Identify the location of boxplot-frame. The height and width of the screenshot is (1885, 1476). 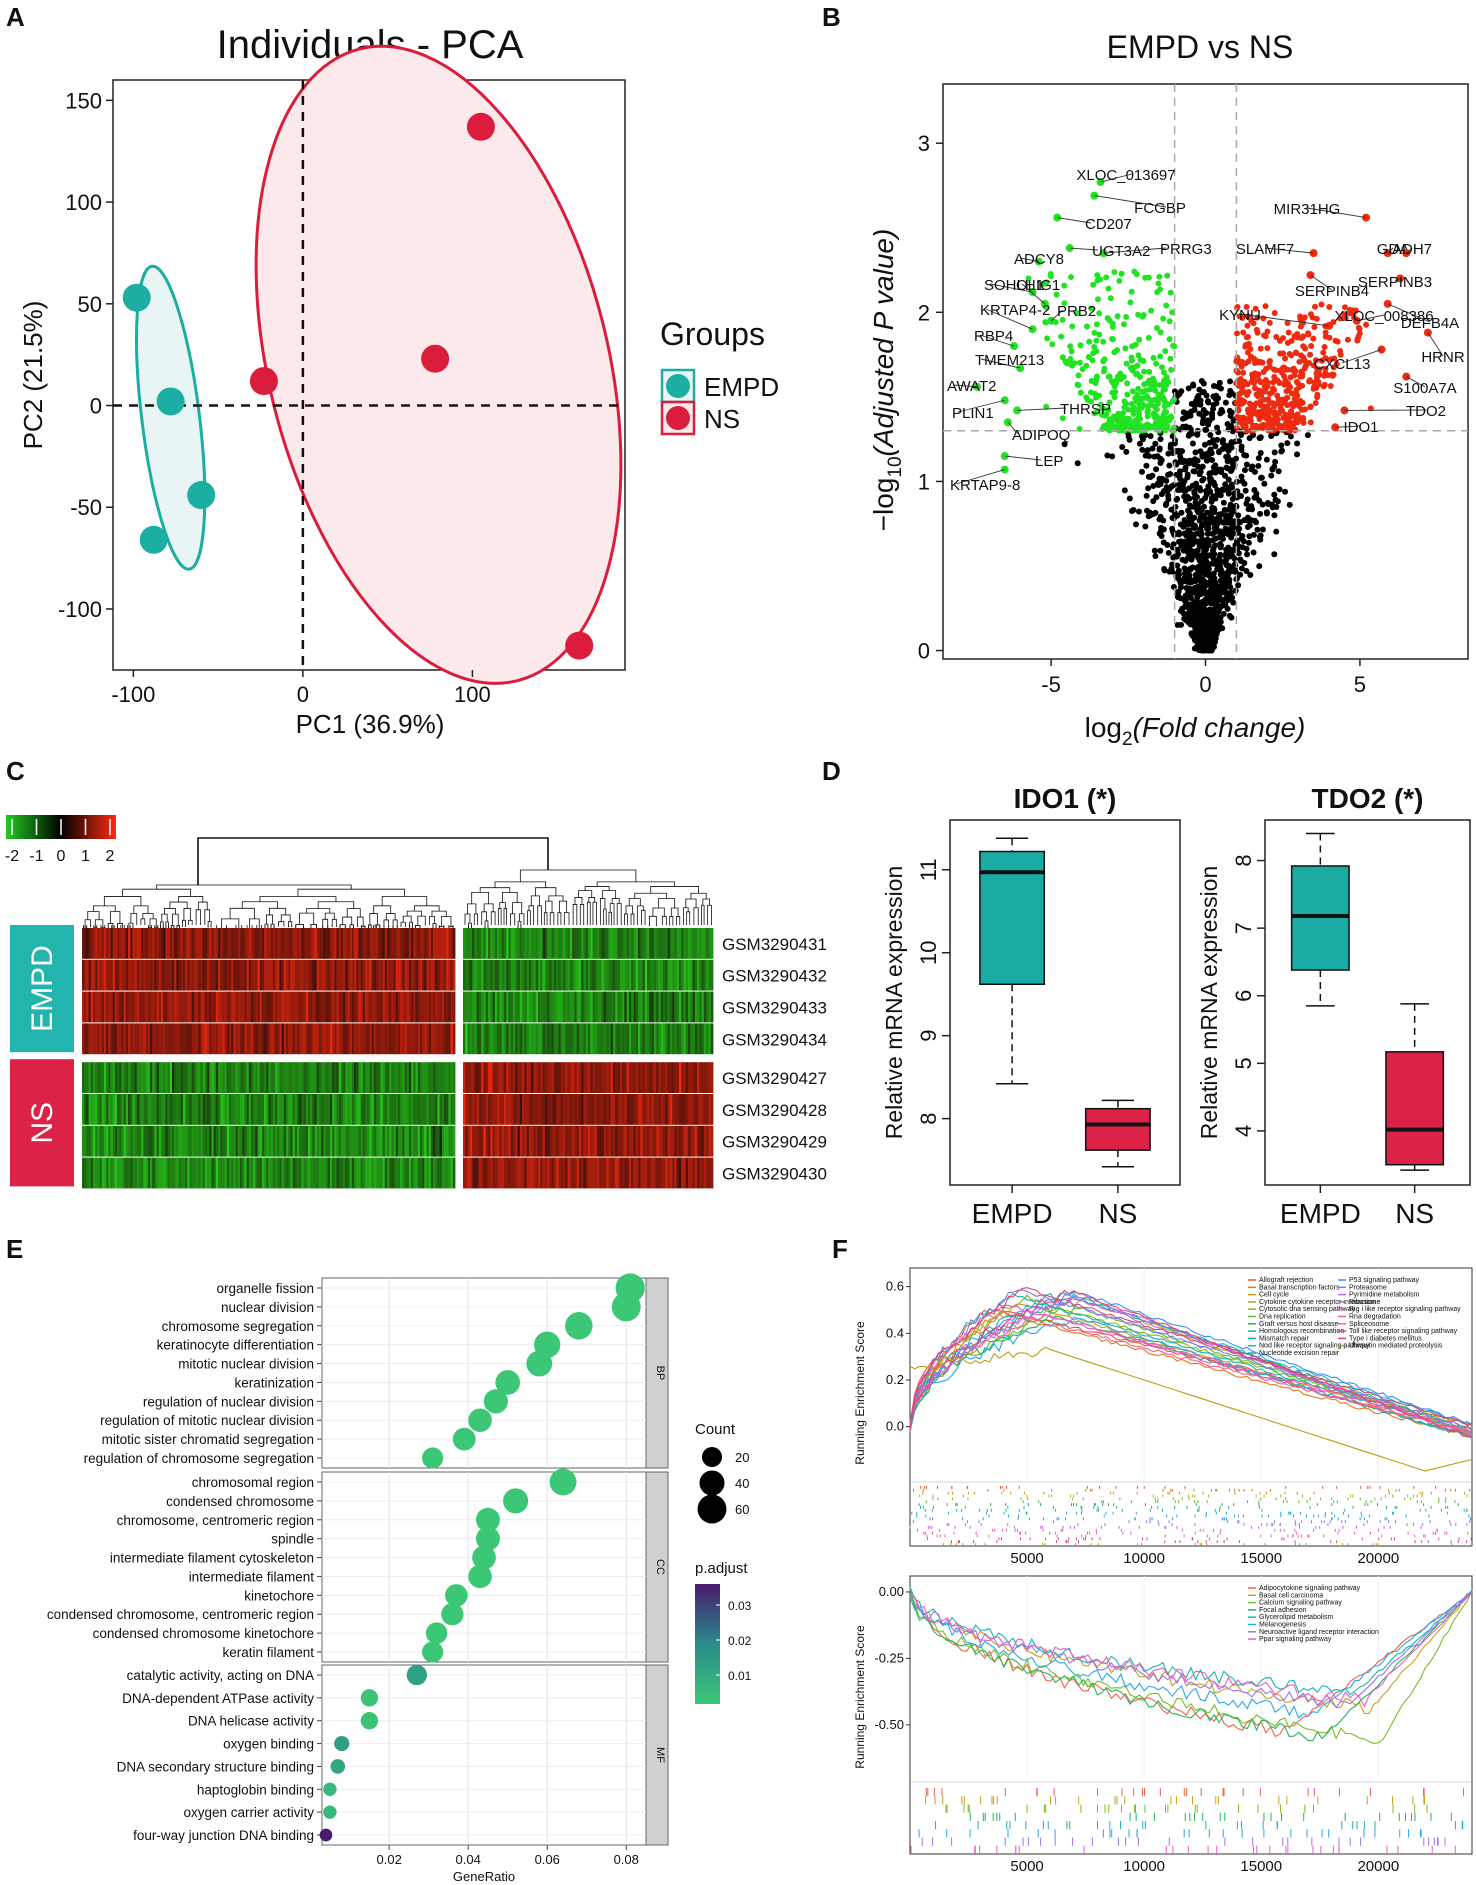
(1065, 1002).